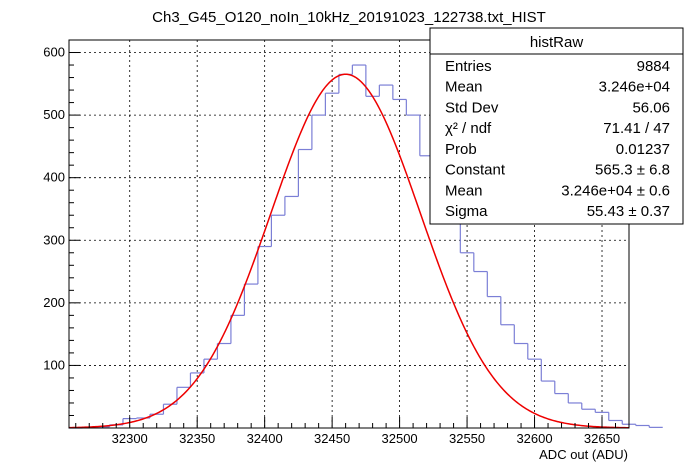 The image size is (698, 475). What do you see at coordinates (468, 128) in the screenshot?
I see `stats-row-label: χ² / ndf` at bounding box center [468, 128].